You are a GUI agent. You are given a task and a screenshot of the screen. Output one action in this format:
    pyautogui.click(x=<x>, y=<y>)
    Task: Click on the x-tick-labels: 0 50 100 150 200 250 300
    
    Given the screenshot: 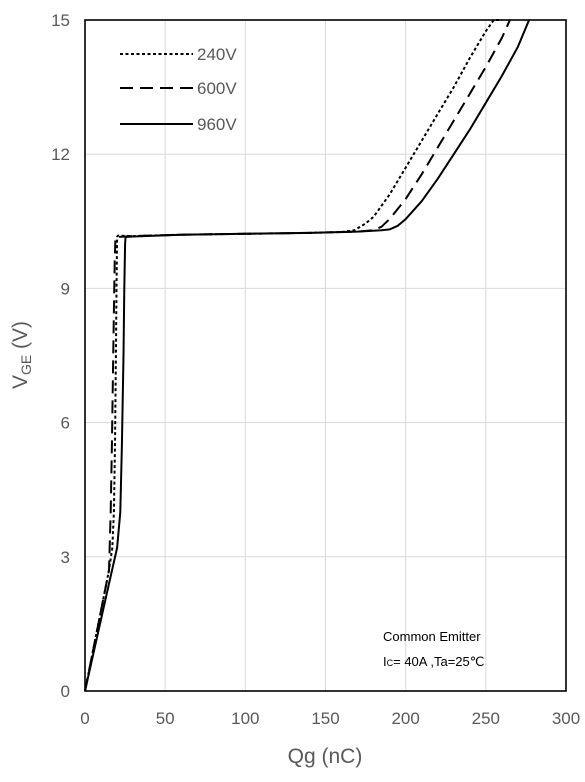 What is the action you would take?
    pyautogui.click(x=330, y=718)
    